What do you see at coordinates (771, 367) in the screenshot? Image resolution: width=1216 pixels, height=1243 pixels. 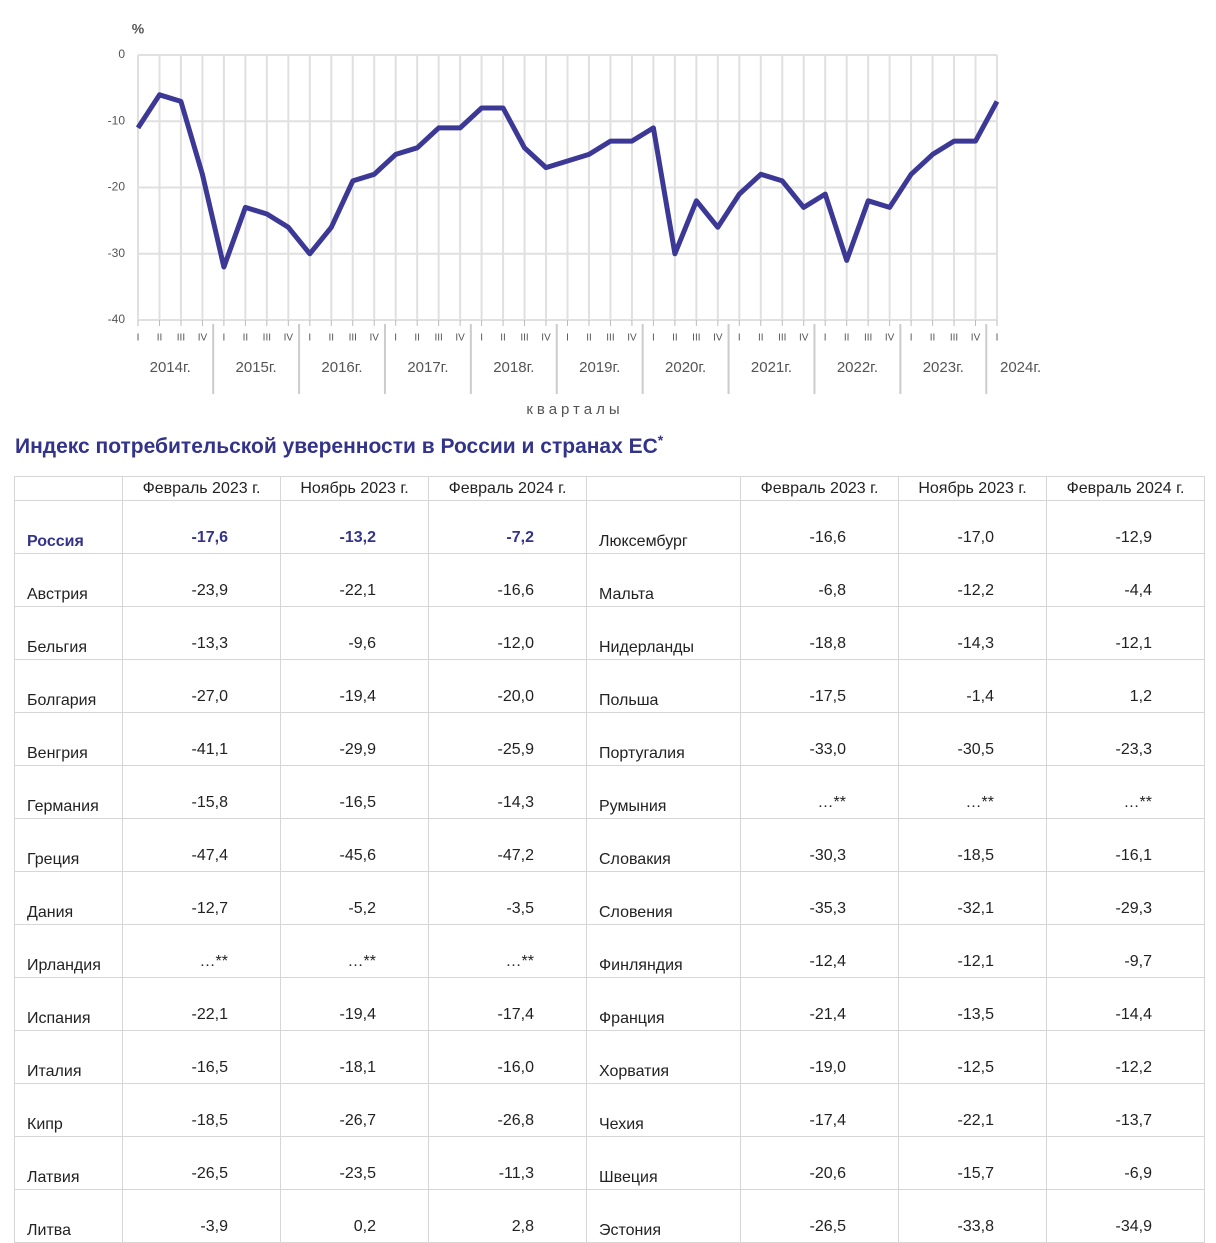 I see `group-label: 2021г.` at bounding box center [771, 367].